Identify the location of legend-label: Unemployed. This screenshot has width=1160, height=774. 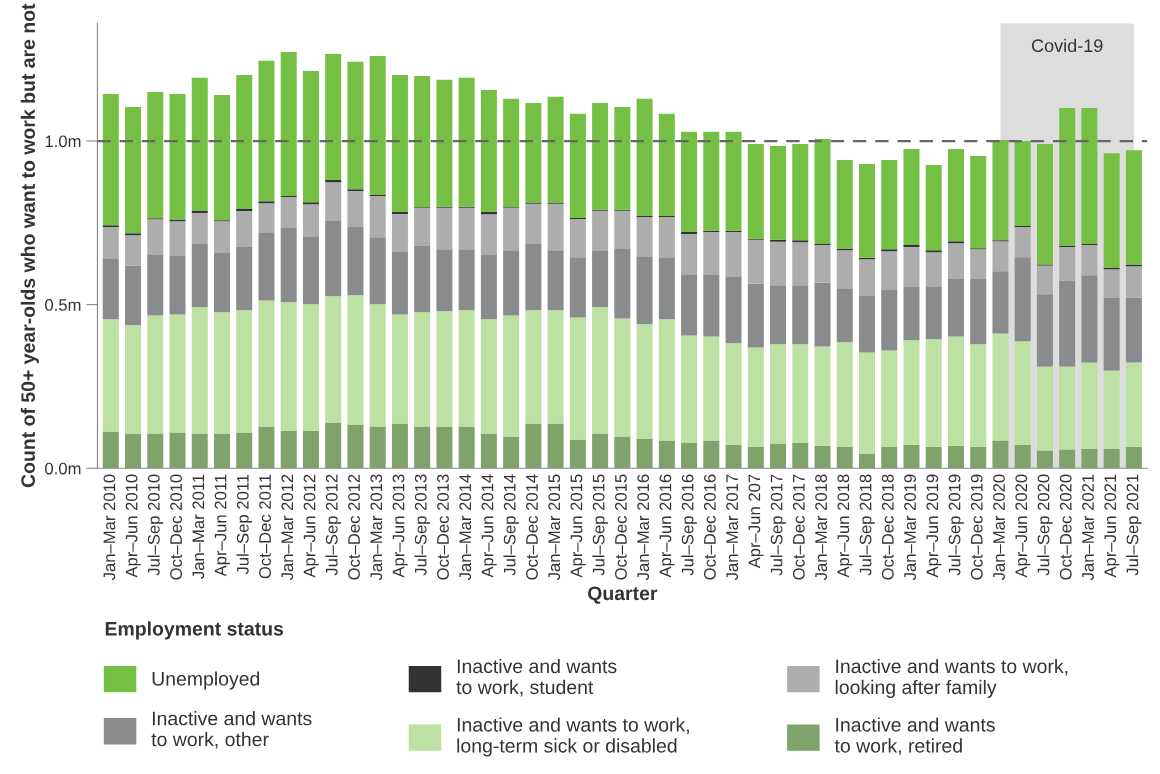
(206, 680).